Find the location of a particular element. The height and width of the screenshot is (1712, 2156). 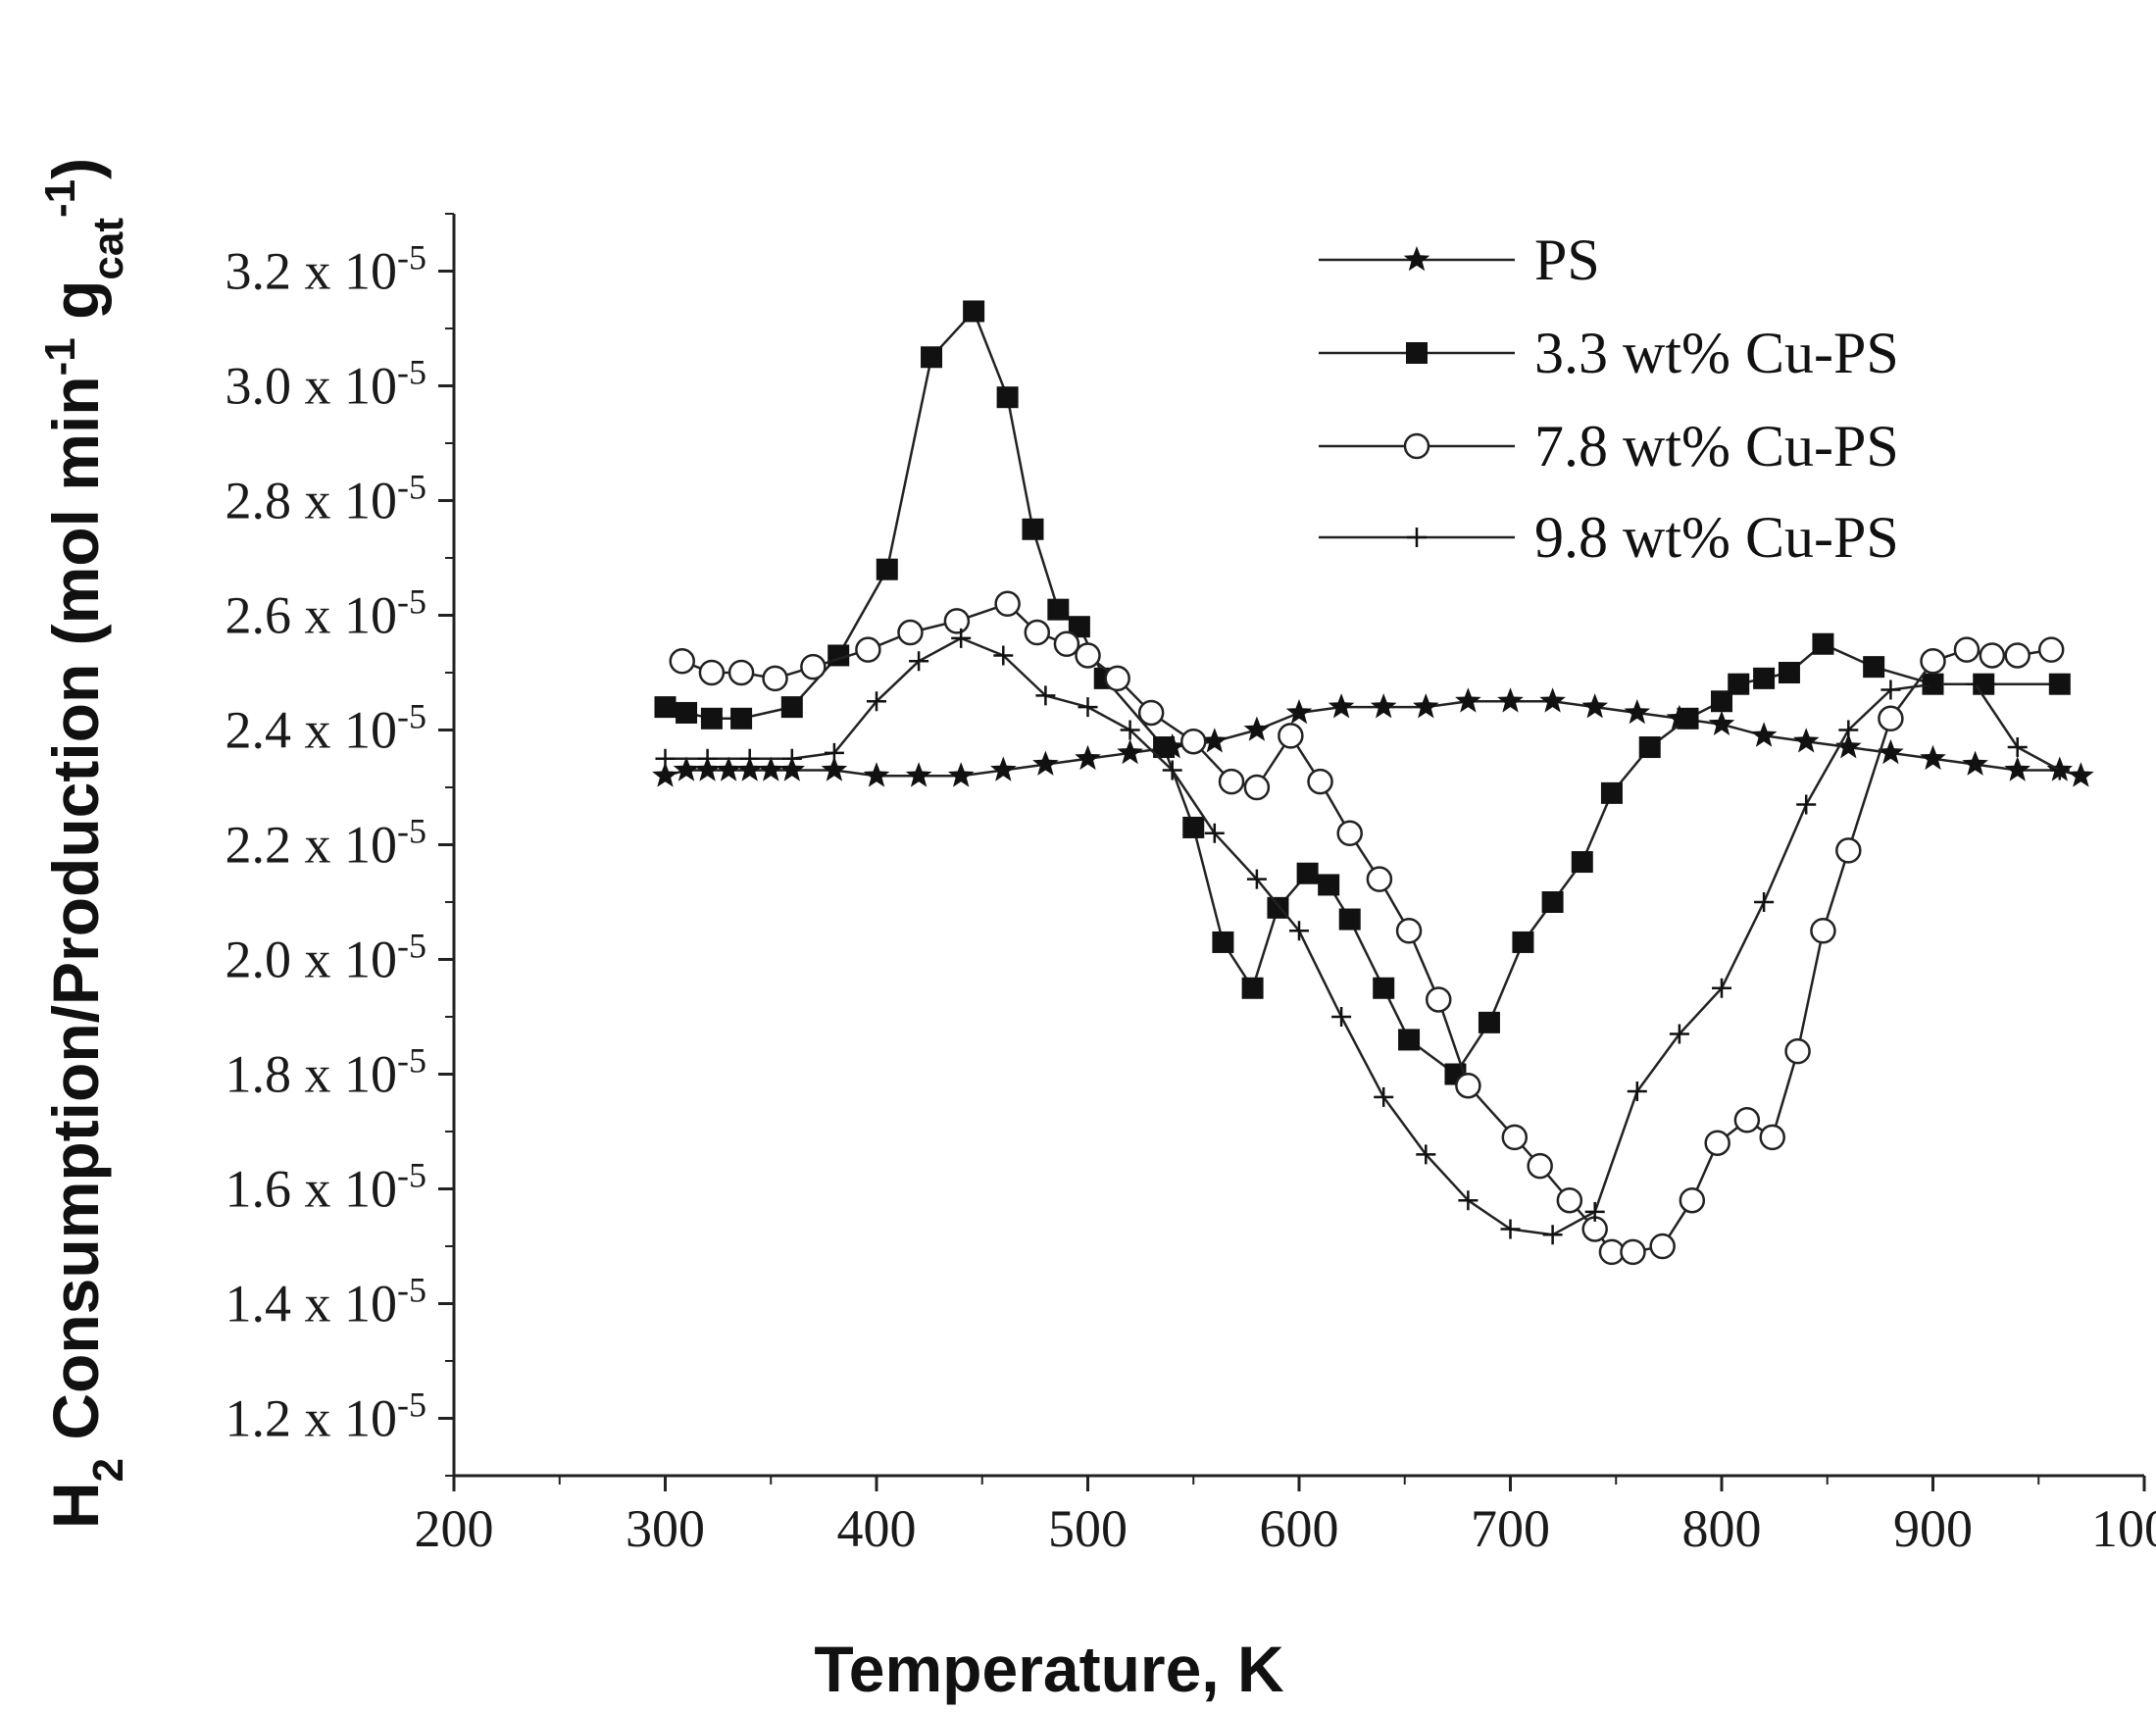

x-tick-label: 400 is located at coordinates (877, 1528).